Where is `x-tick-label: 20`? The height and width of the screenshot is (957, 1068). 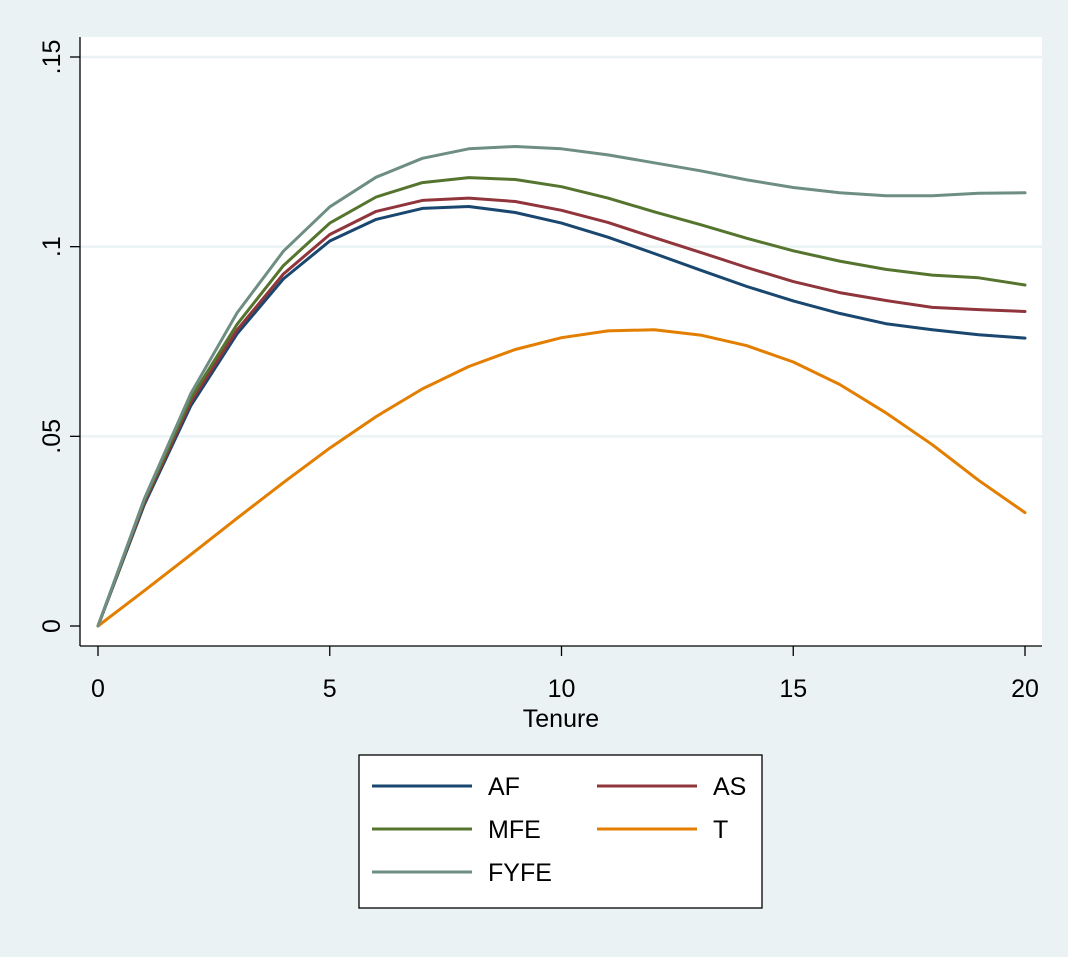 x-tick-label: 20 is located at coordinates (1025, 689).